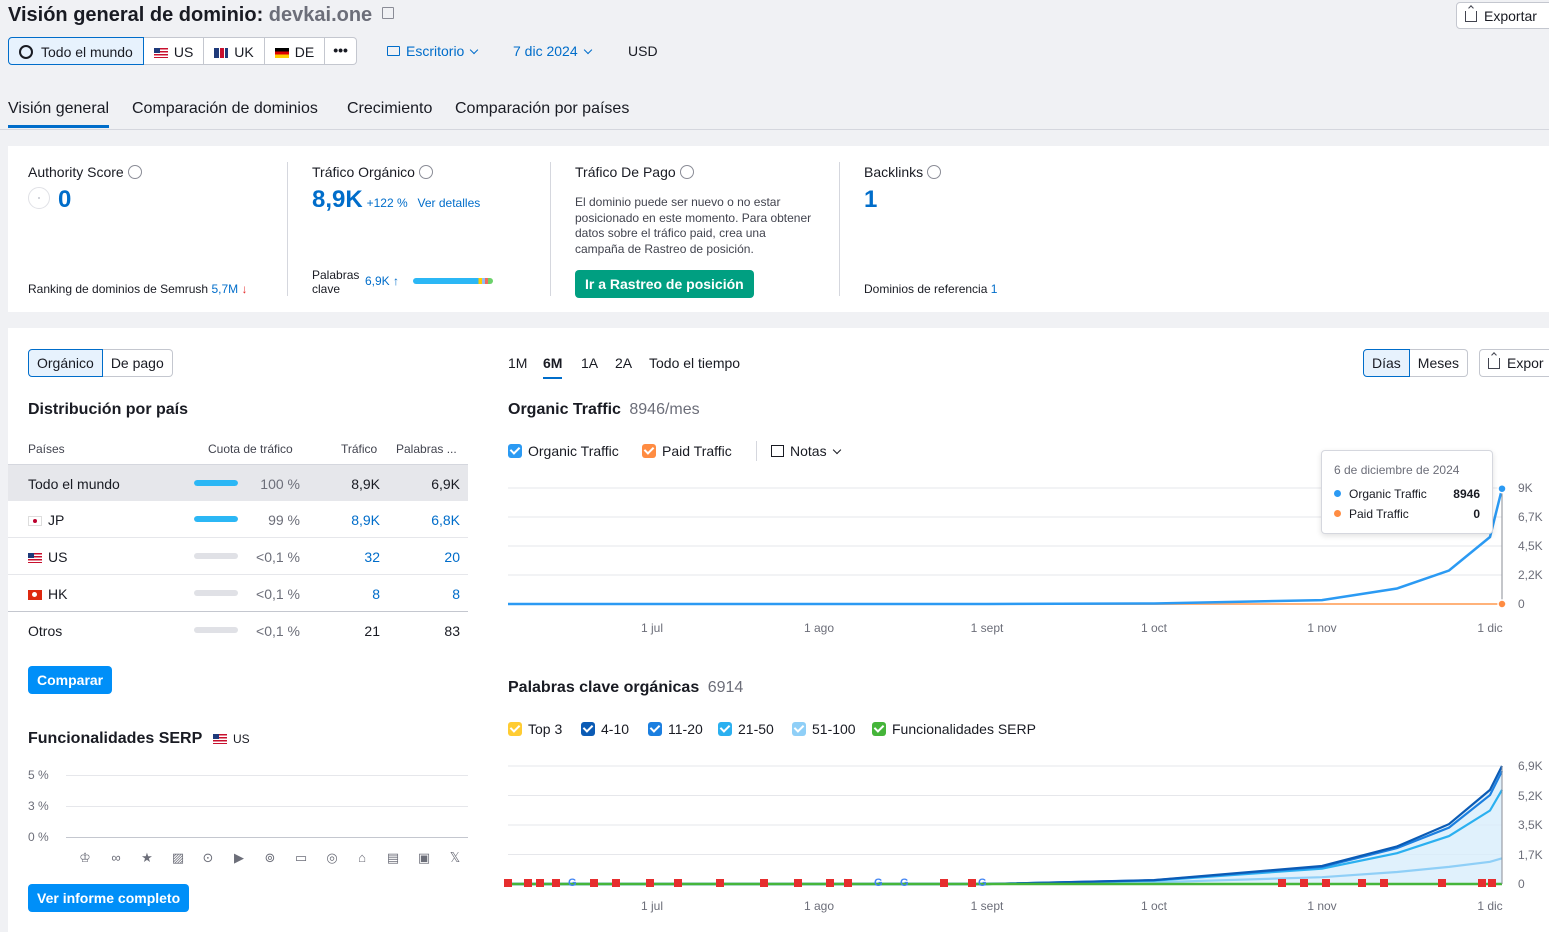 The image size is (1549, 932). What do you see at coordinates (238, 519) in the screenshot?
I see `table-row: JP 99 % 8,9K 6,8K` at bounding box center [238, 519].